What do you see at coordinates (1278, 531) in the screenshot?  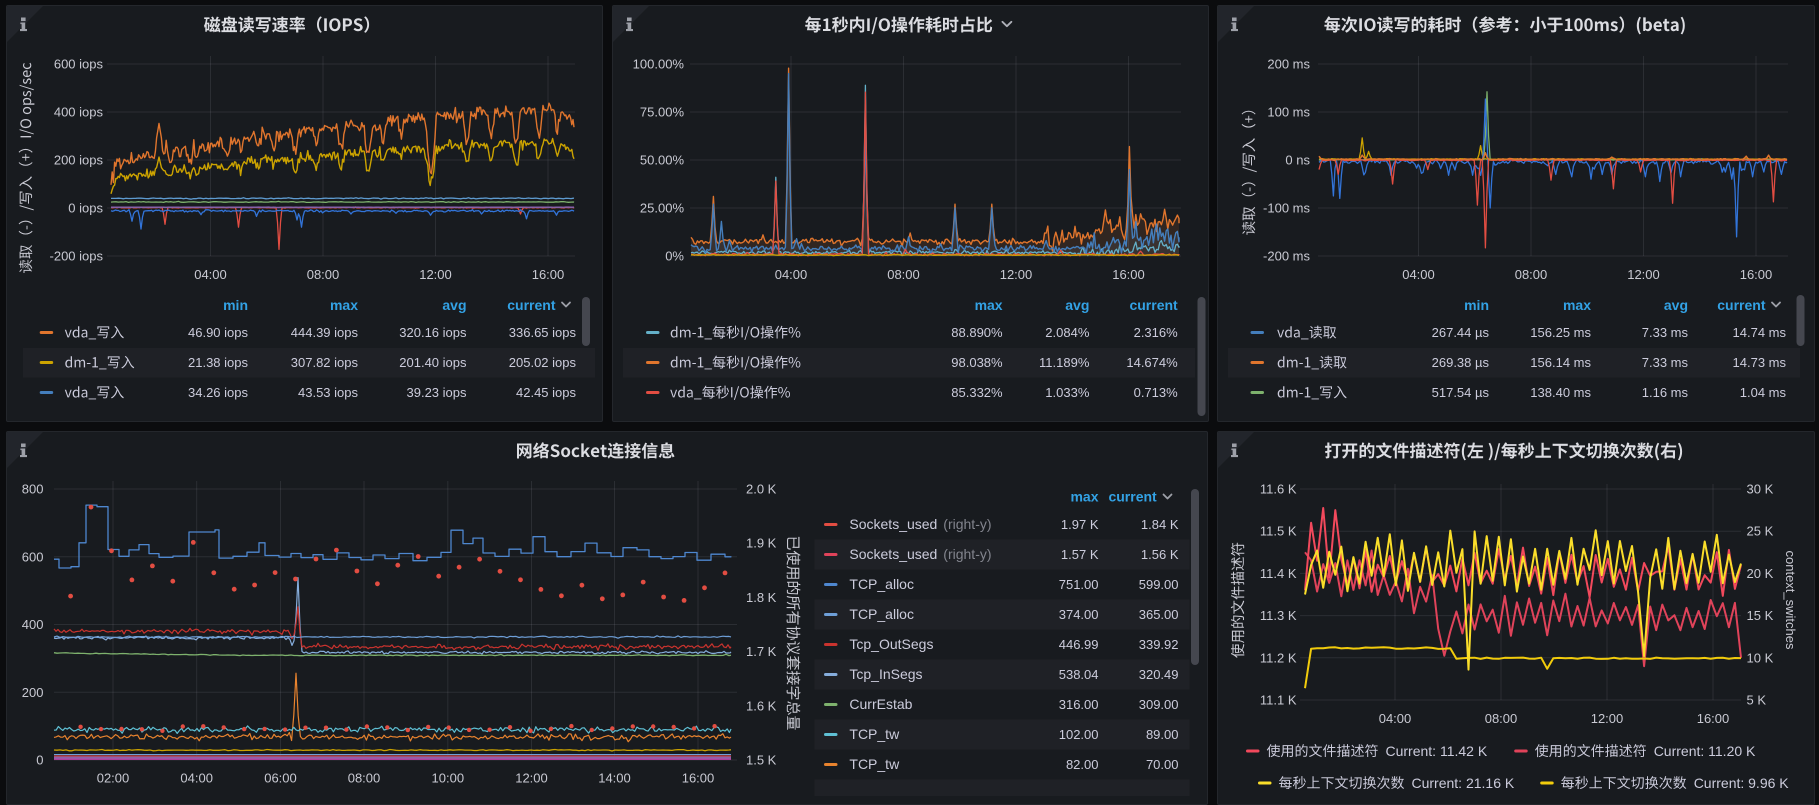 I see `svg-text: 11.5 K` at bounding box center [1278, 531].